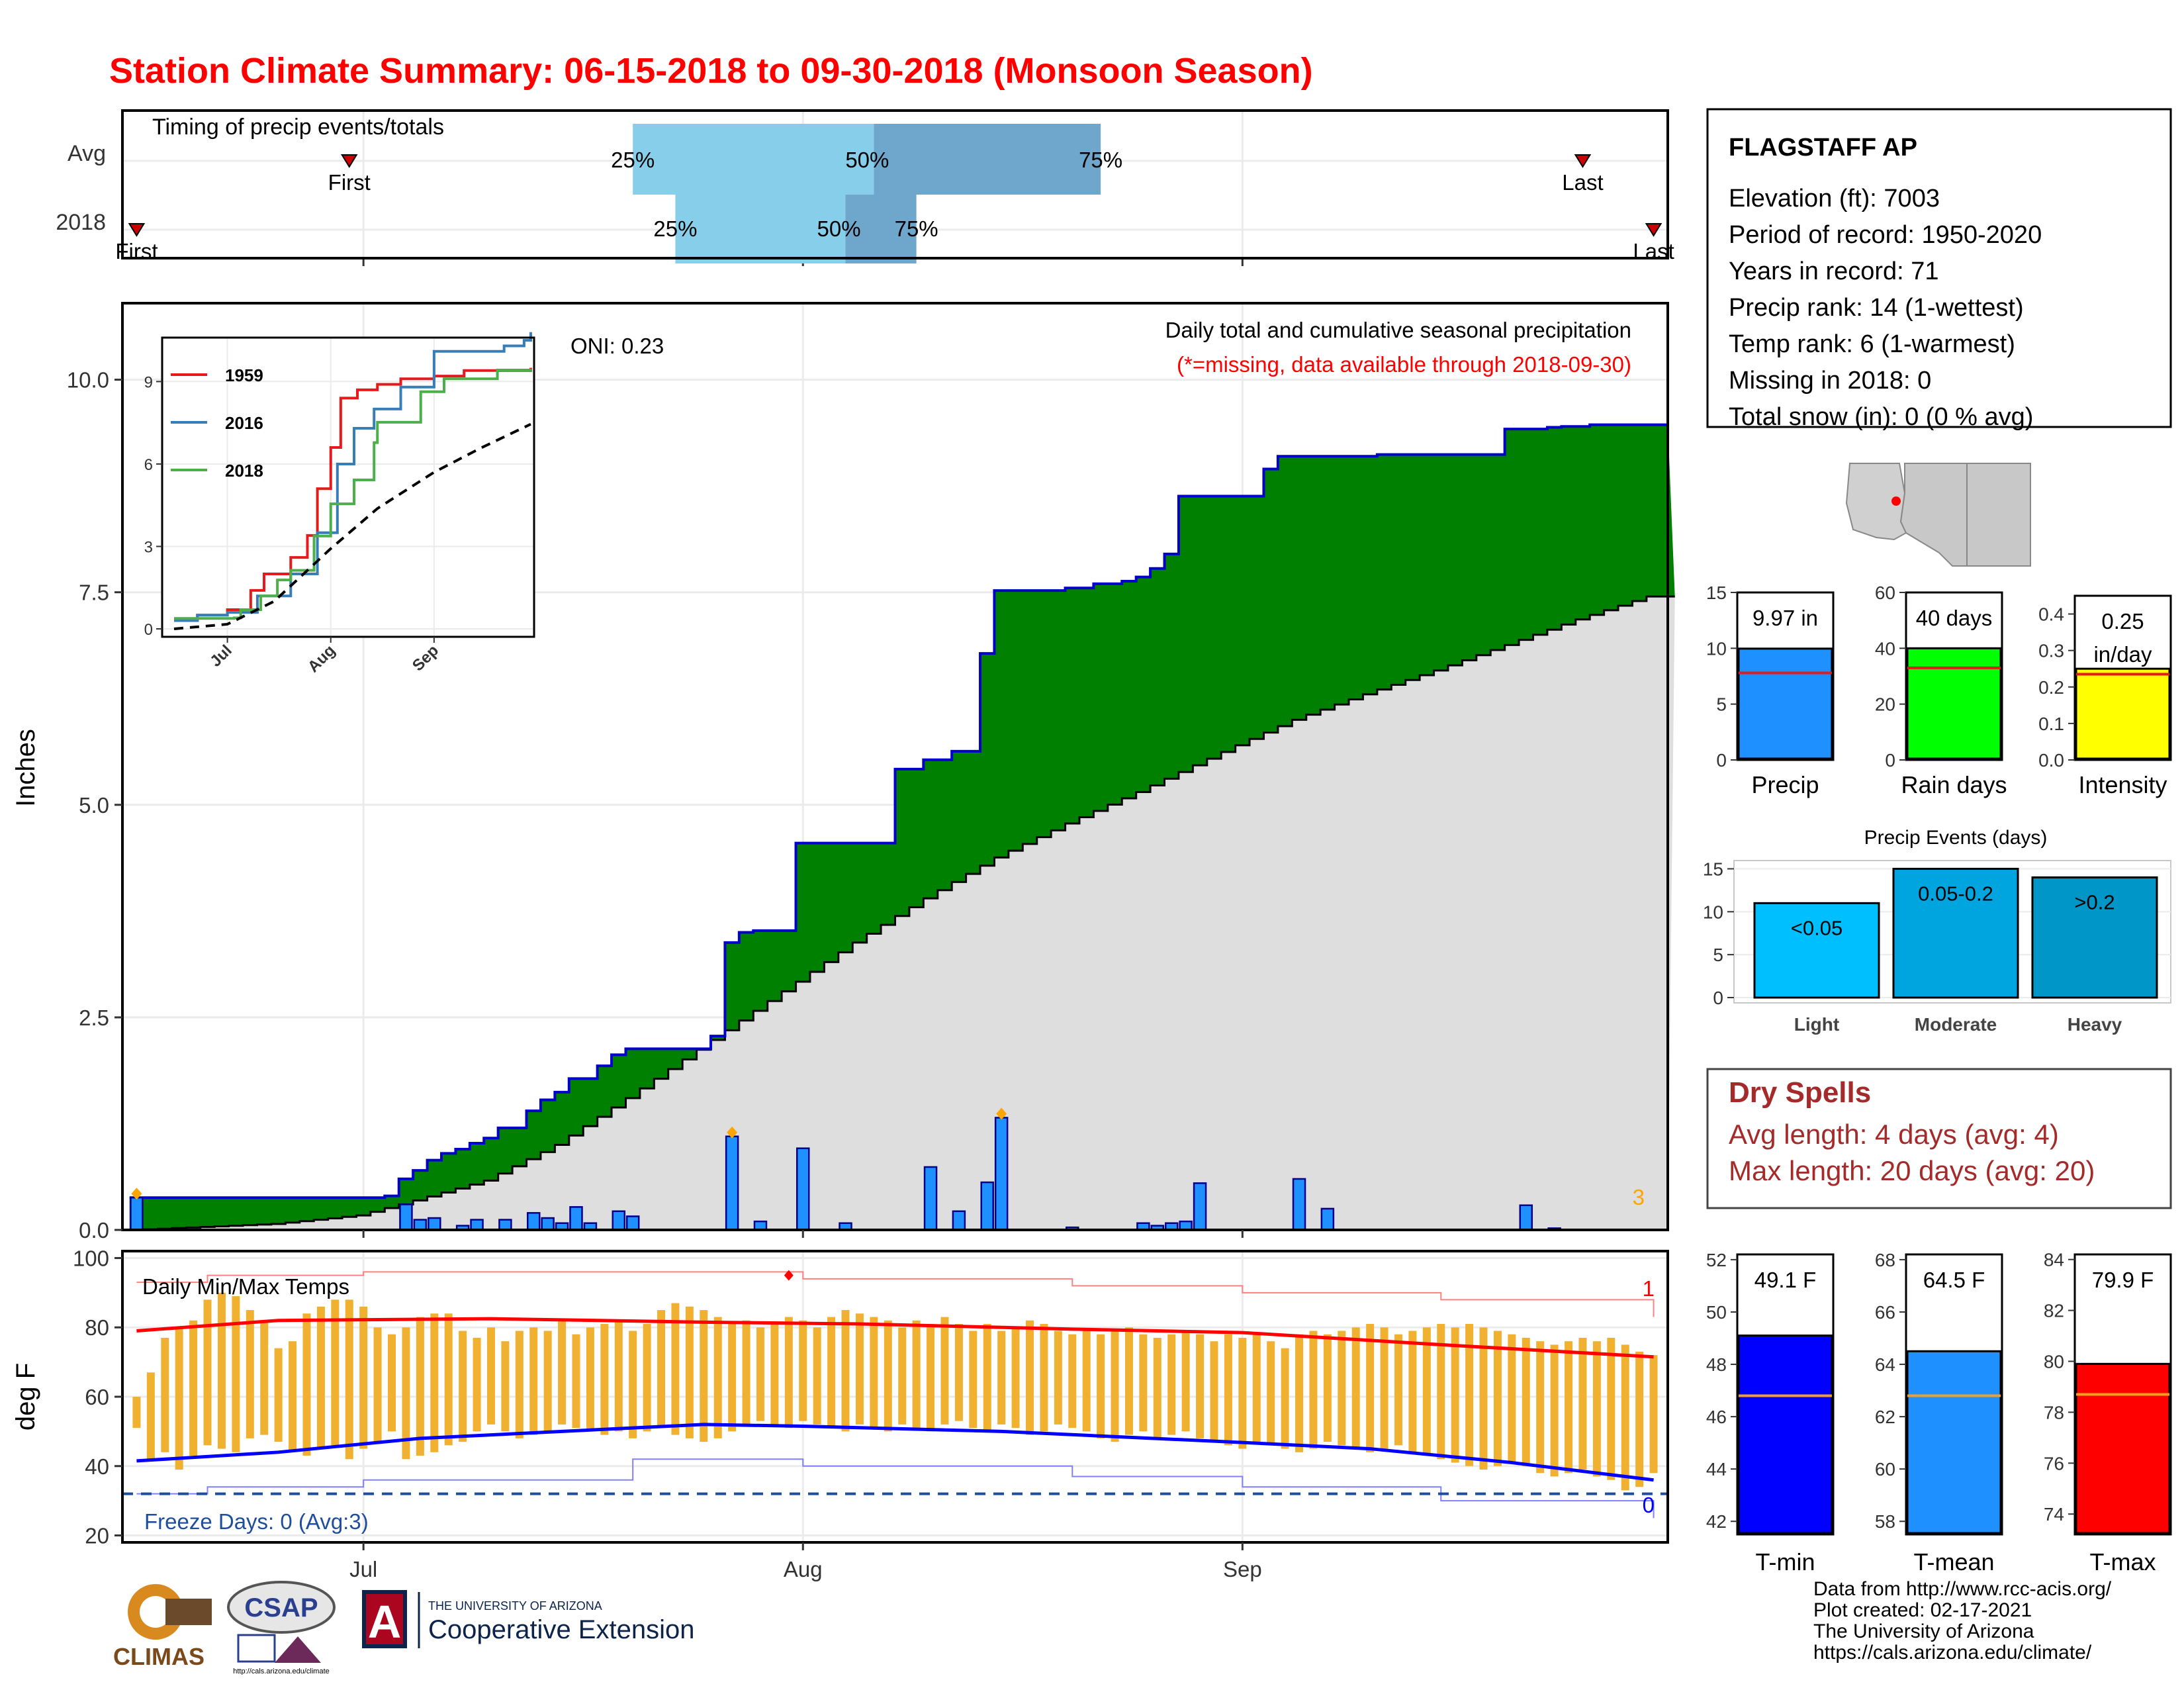 Image resolution: width=2184 pixels, height=1688 pixels. What do you see at coordinates (148, 465) in the screenshot?
I see `inset-ytick-label-2: 6` at bounding box center [148, 465].